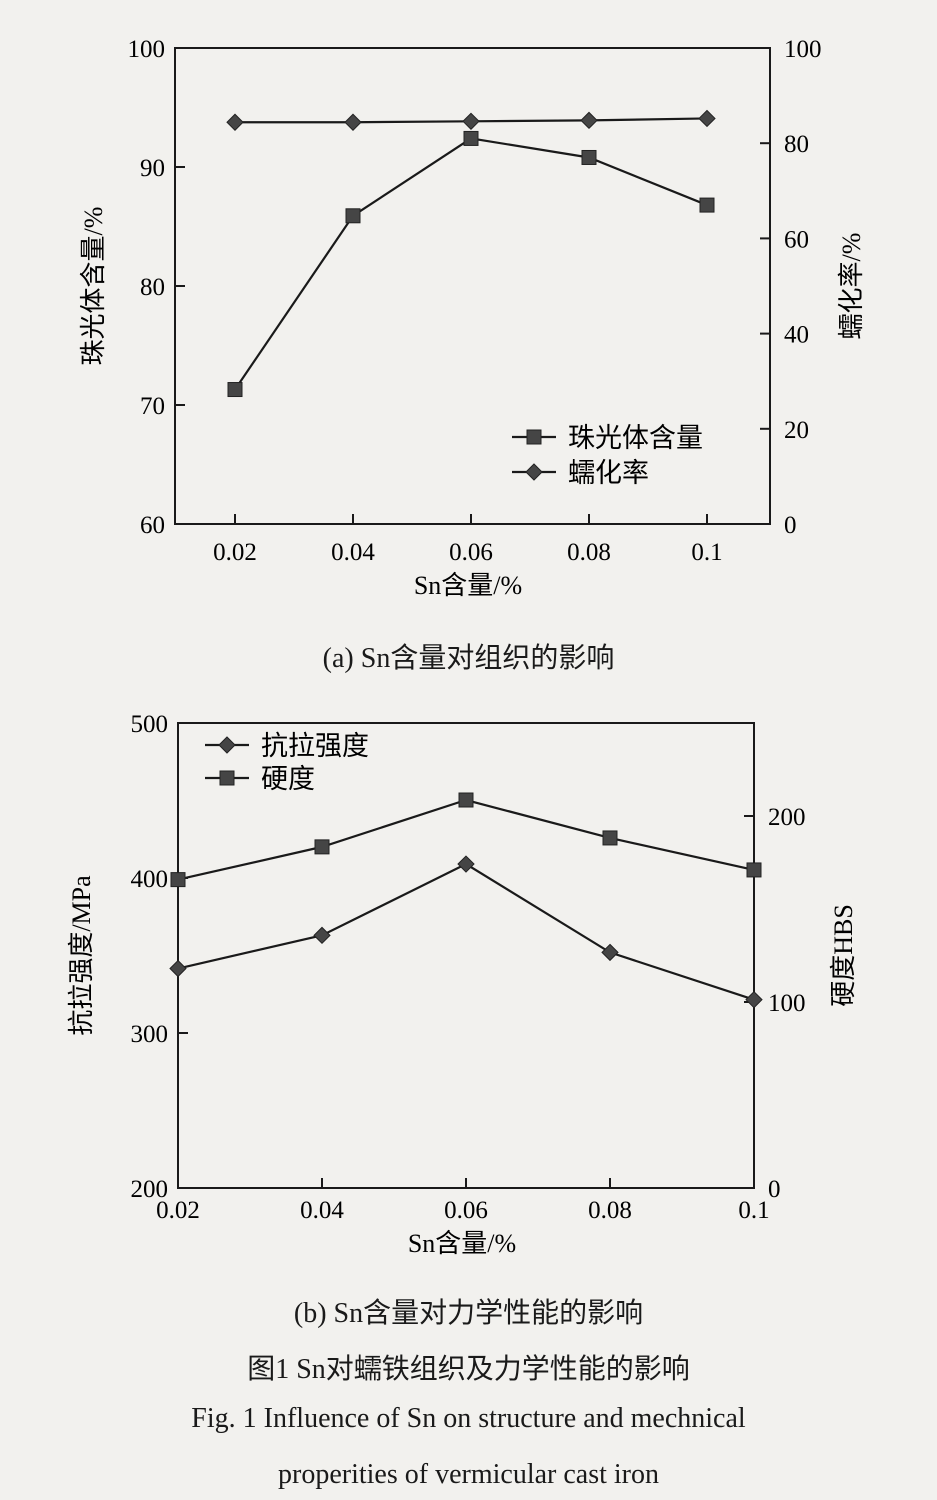 Image resolution: width=937 pixels, height=1500 pixels. What do you see at coordinates (462, 1243) in the screenshot?
I see `chart-b-x-axis-label: Sn含量/%` at bounding box center [462, 1243].